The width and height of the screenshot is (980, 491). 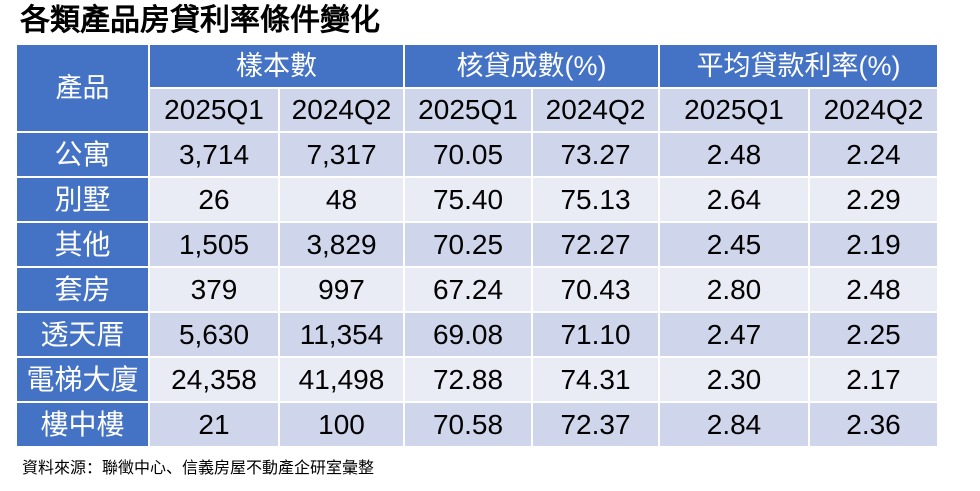 I want to click on table-cell: 2.64, so click(x=734, y=199).